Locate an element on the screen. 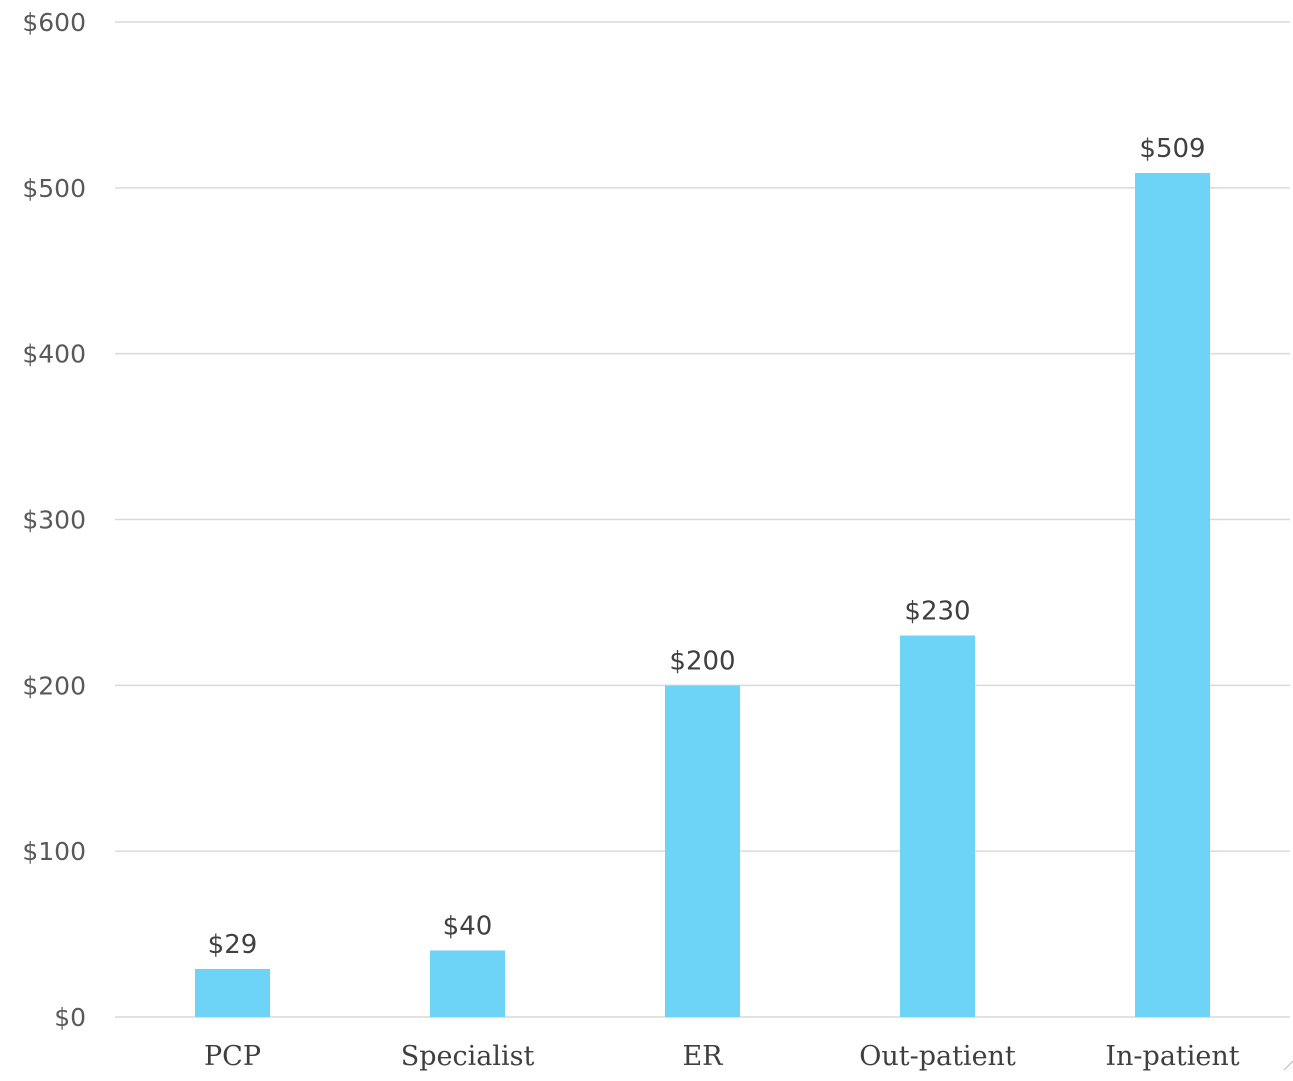  y-tick-label: $400 is located at coordinates (54, 354).